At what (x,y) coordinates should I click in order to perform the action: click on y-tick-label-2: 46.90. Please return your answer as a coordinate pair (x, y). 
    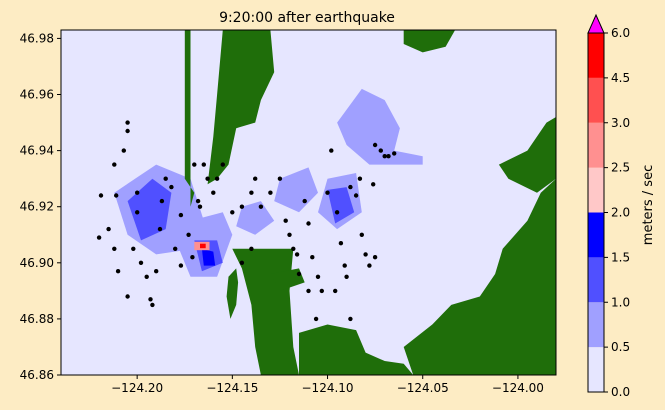
    Looking at the image, I should click on (37, 263).